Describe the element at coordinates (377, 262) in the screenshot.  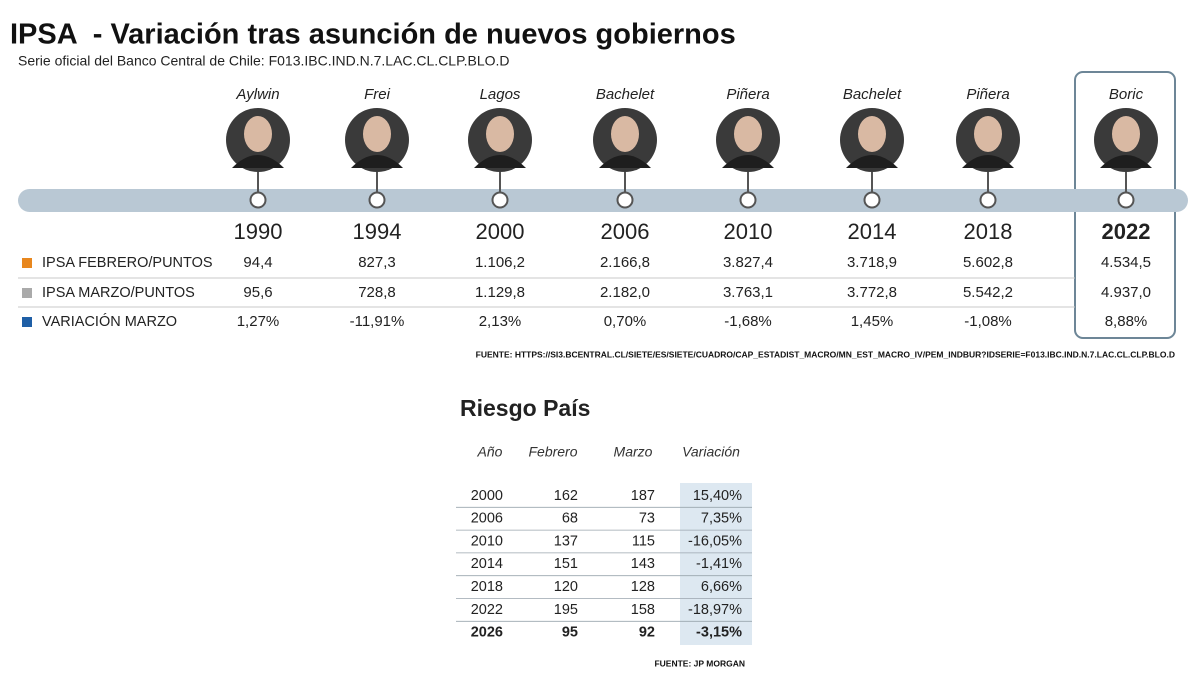
I see `table-cell: 827,3` at that location.